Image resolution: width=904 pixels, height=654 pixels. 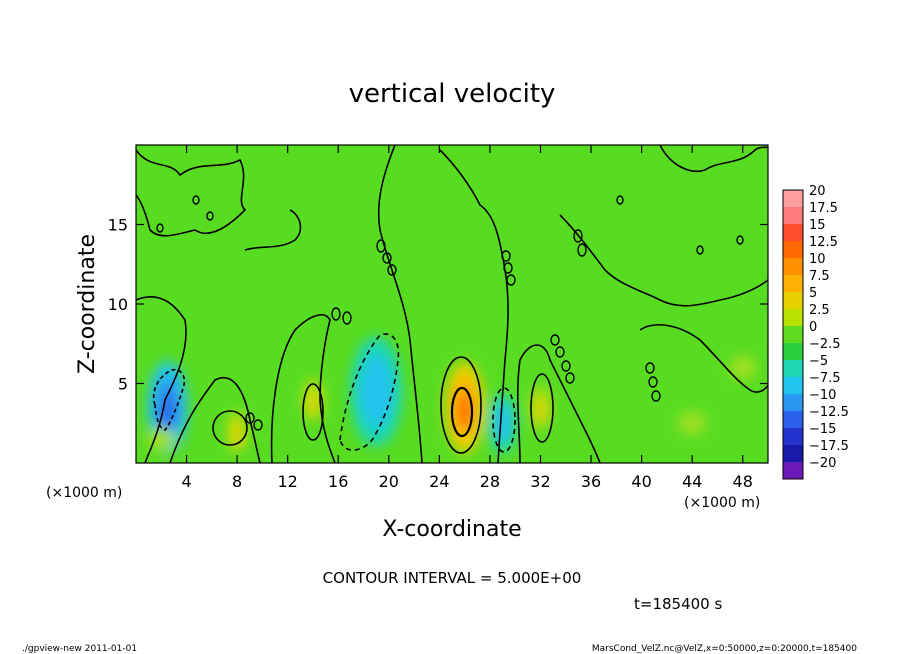 I want to click on chart-title: vertical velocity, so click(x=452, y=94).